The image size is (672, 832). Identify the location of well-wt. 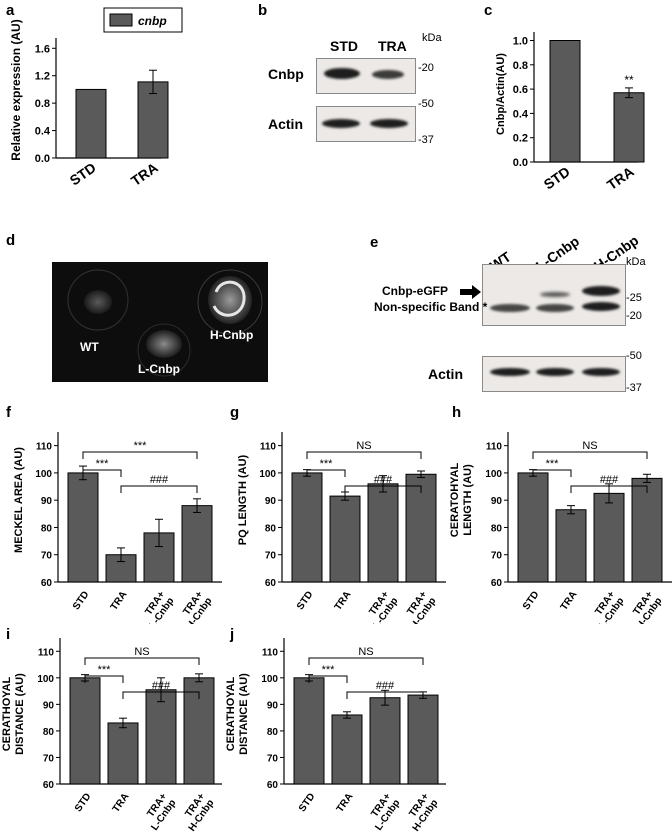
(98, 300).